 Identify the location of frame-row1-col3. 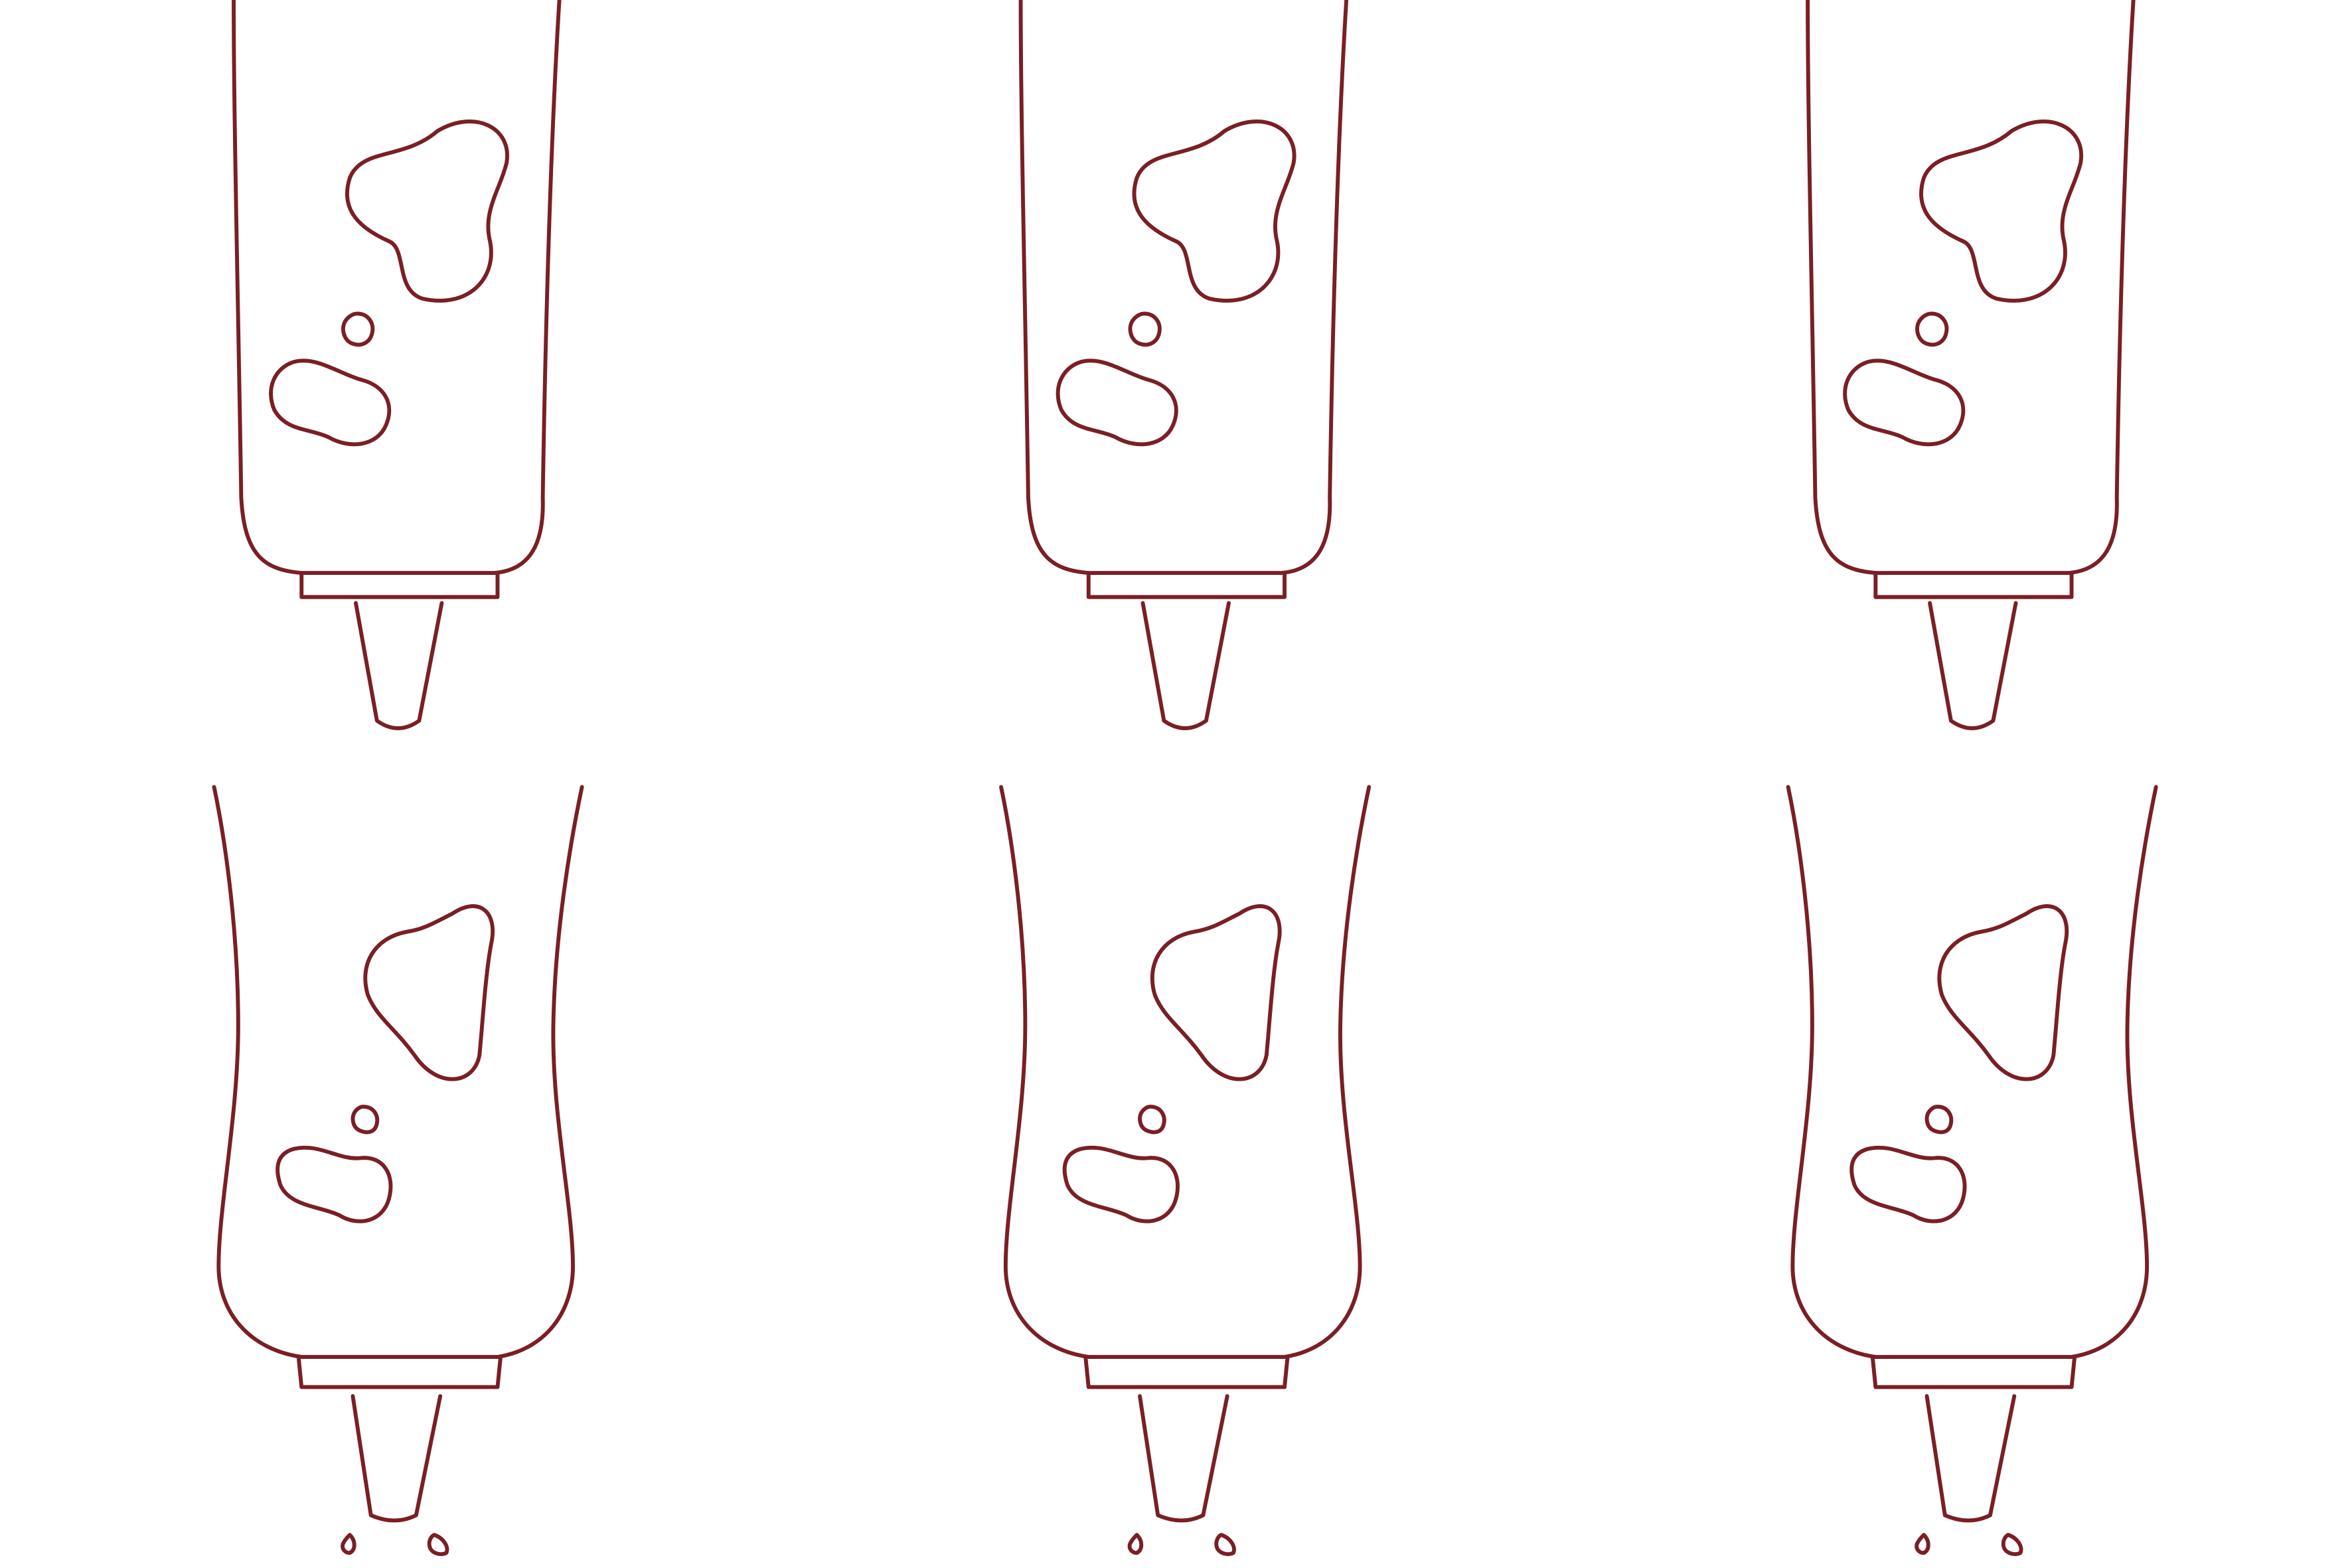
(1971, 365).